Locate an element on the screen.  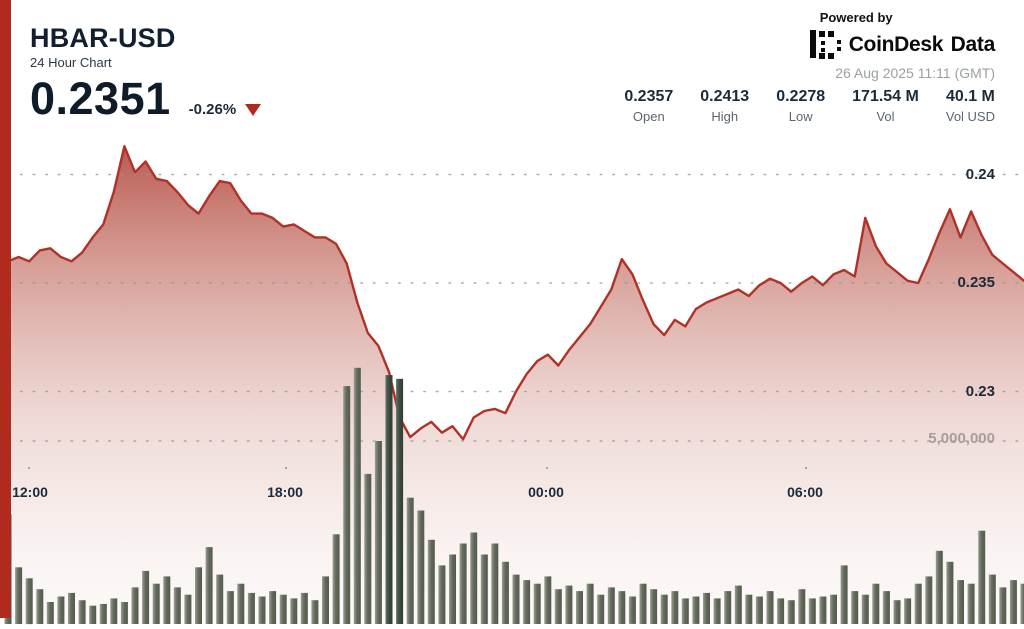
page-title: HBAR-USD is located at coordinates (103, 38).